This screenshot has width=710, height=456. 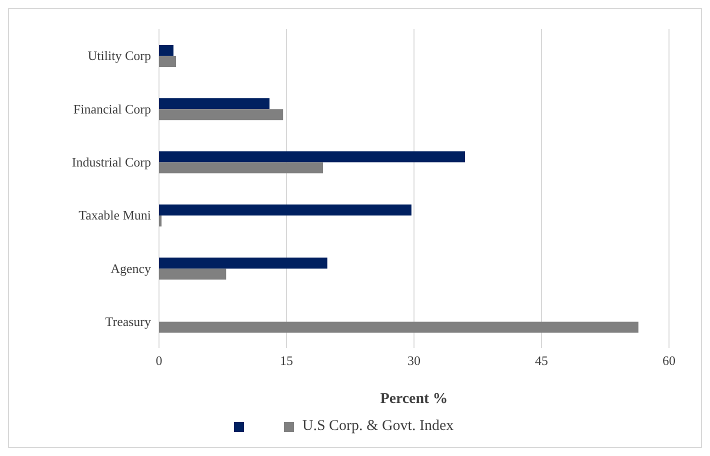 What do you see at coordinates (414, 360) in the screenshot?
I see `x-tick-label: 30` at bounding box center [414, 360].